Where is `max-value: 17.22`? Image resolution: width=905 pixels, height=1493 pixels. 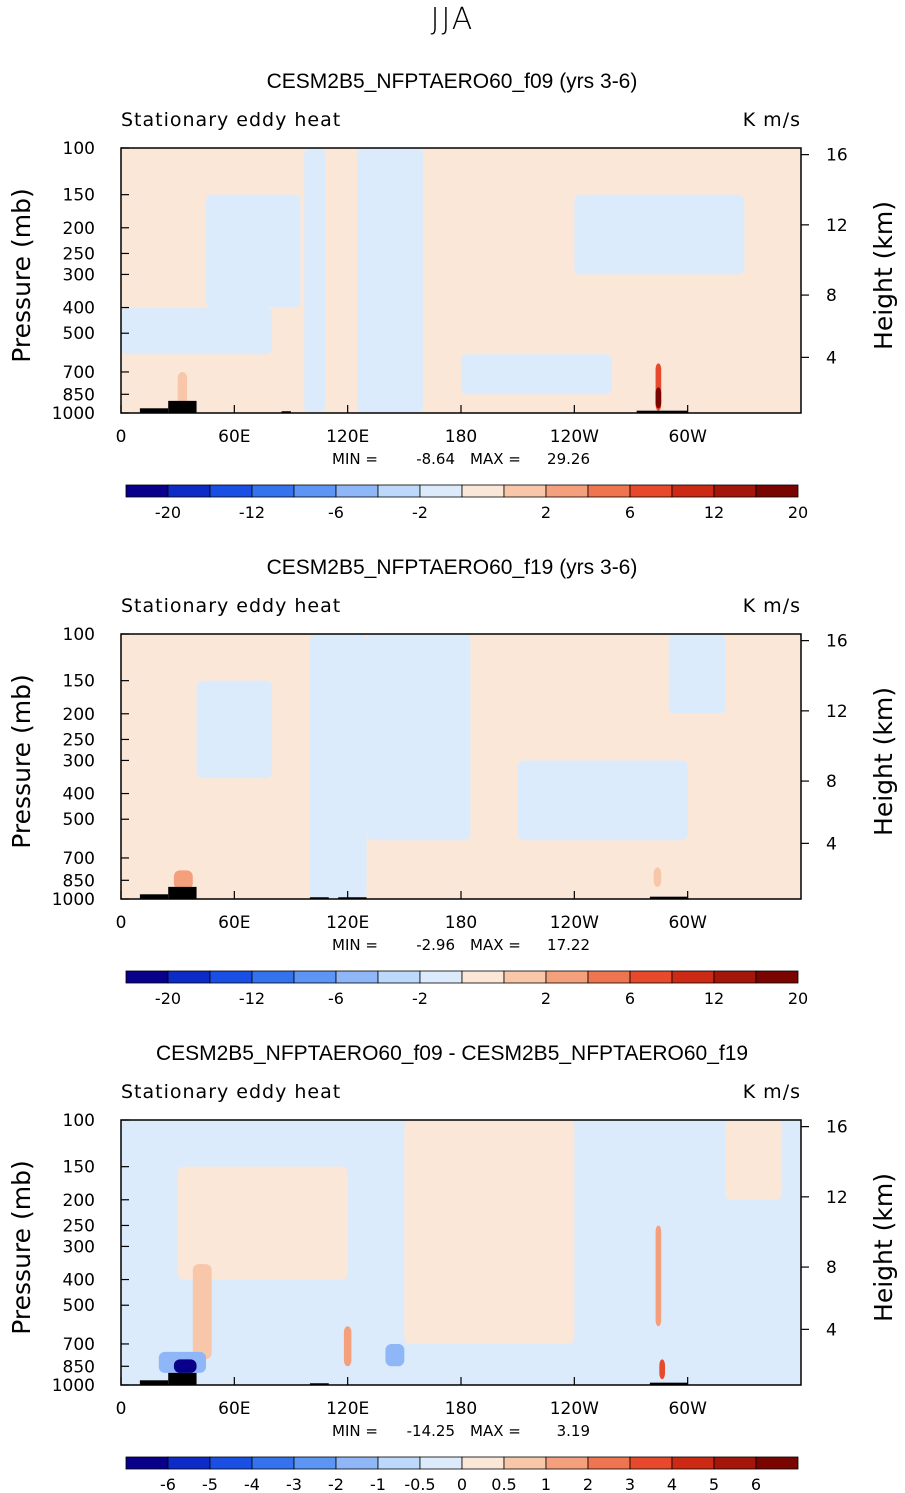
max-value: 17.22 is located at coordinates (568, 945).